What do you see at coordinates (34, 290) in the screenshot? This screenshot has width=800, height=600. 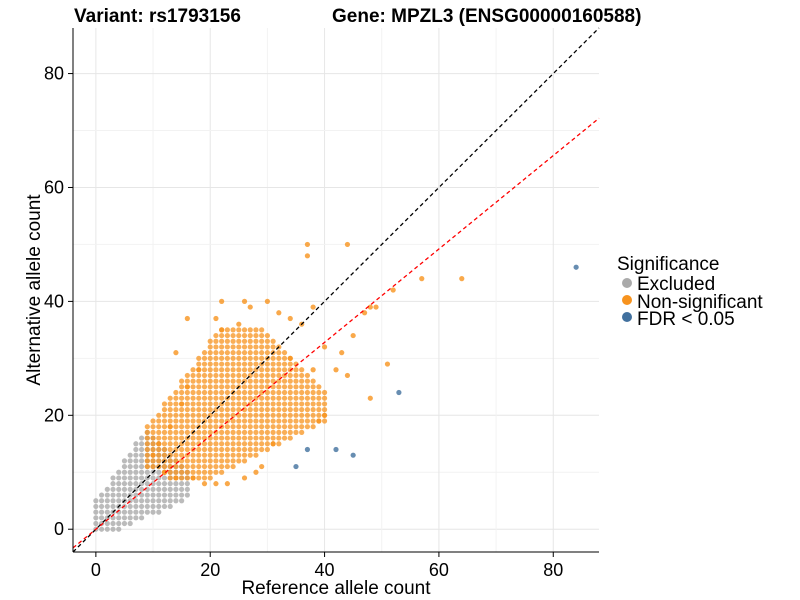 I see `y-axis-title: Alternative allele count` at bounding box center [34, 290].